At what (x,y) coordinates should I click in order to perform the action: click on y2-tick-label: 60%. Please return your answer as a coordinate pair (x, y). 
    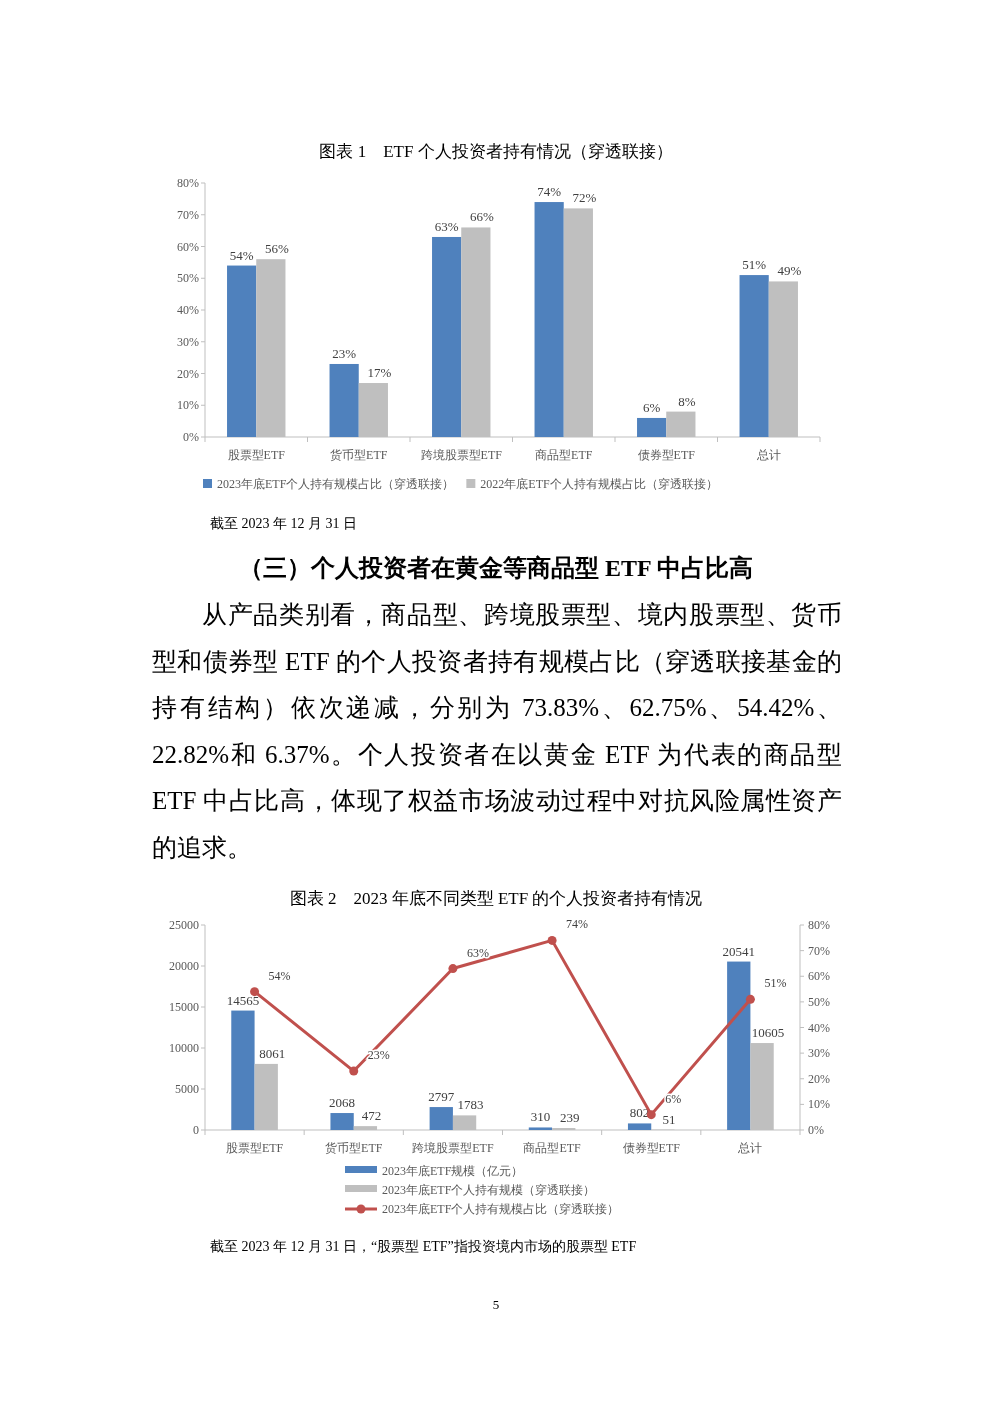
    Looking at the image, I should click on (819, 976).